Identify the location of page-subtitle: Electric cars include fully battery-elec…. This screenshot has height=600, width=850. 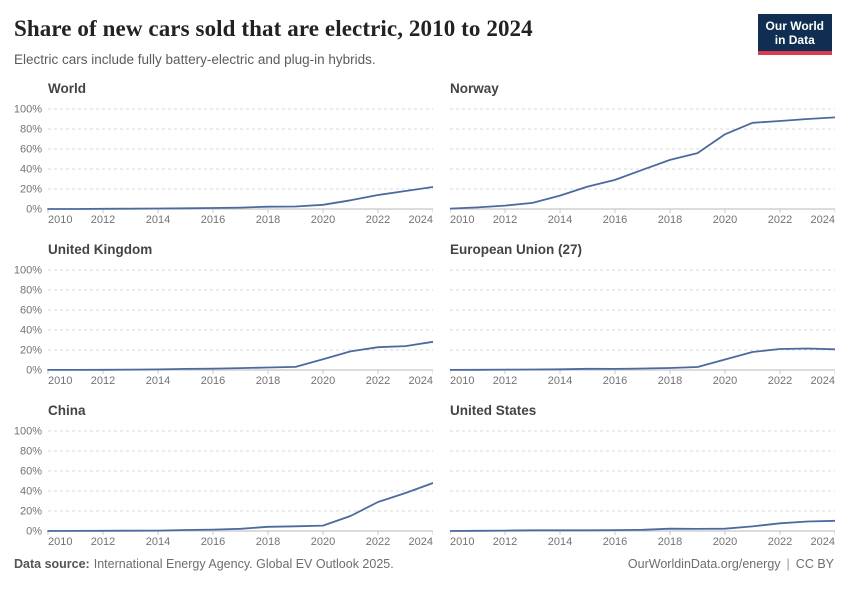
(195, 59).